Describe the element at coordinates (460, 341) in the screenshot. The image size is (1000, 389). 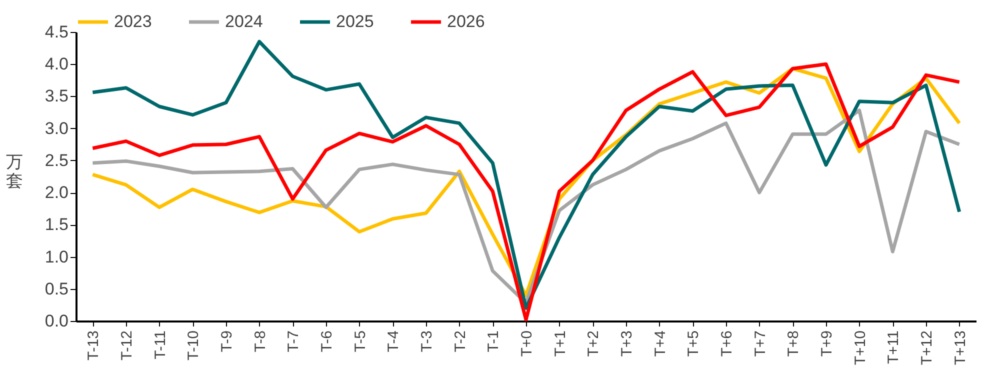
I see `x-tick-label: T-2` at that location.